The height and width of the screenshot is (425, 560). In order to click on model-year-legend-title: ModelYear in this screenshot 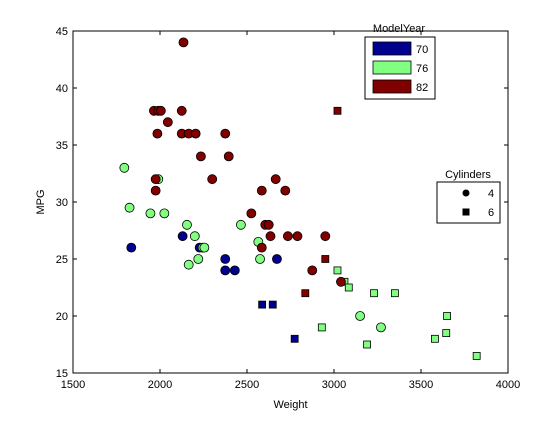, I will do `click(399, 29)`.